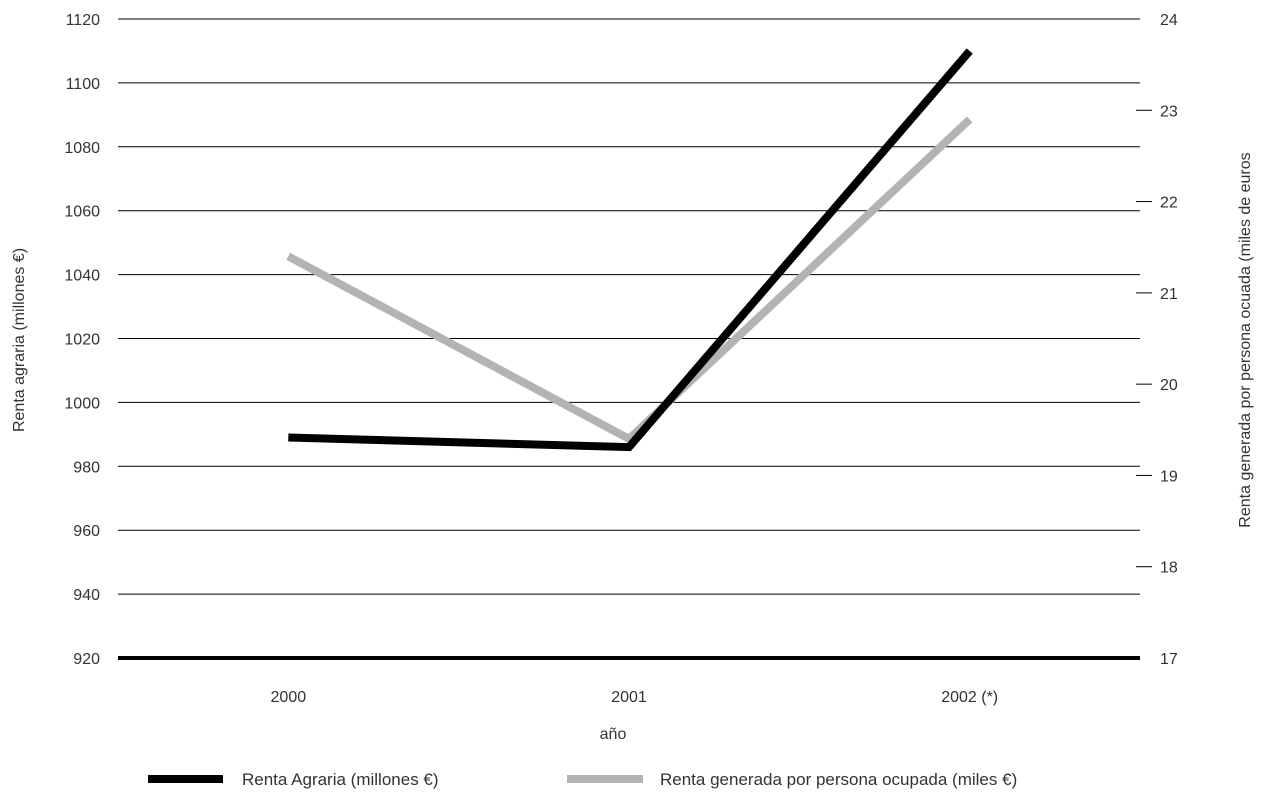  I want to click on y-right-tick-label-19: 19, so click(1169, 476).